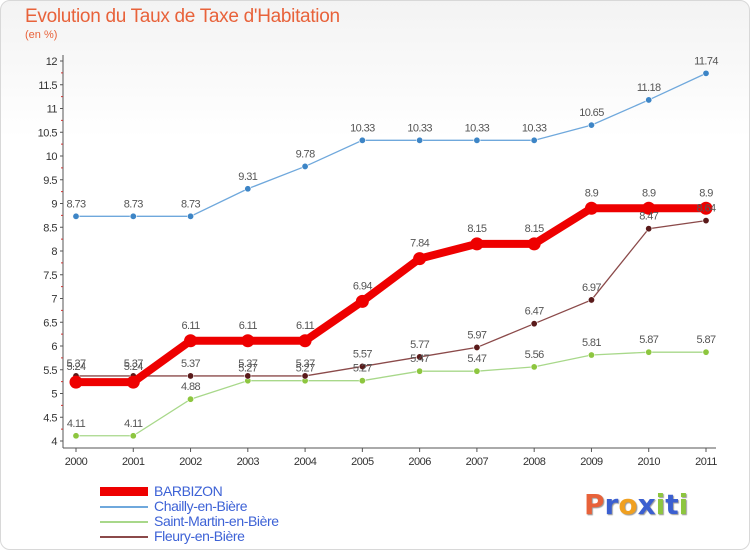 This screenshot has width=750, height=550. I want to click on logo-letter: i, so click(660, 504).